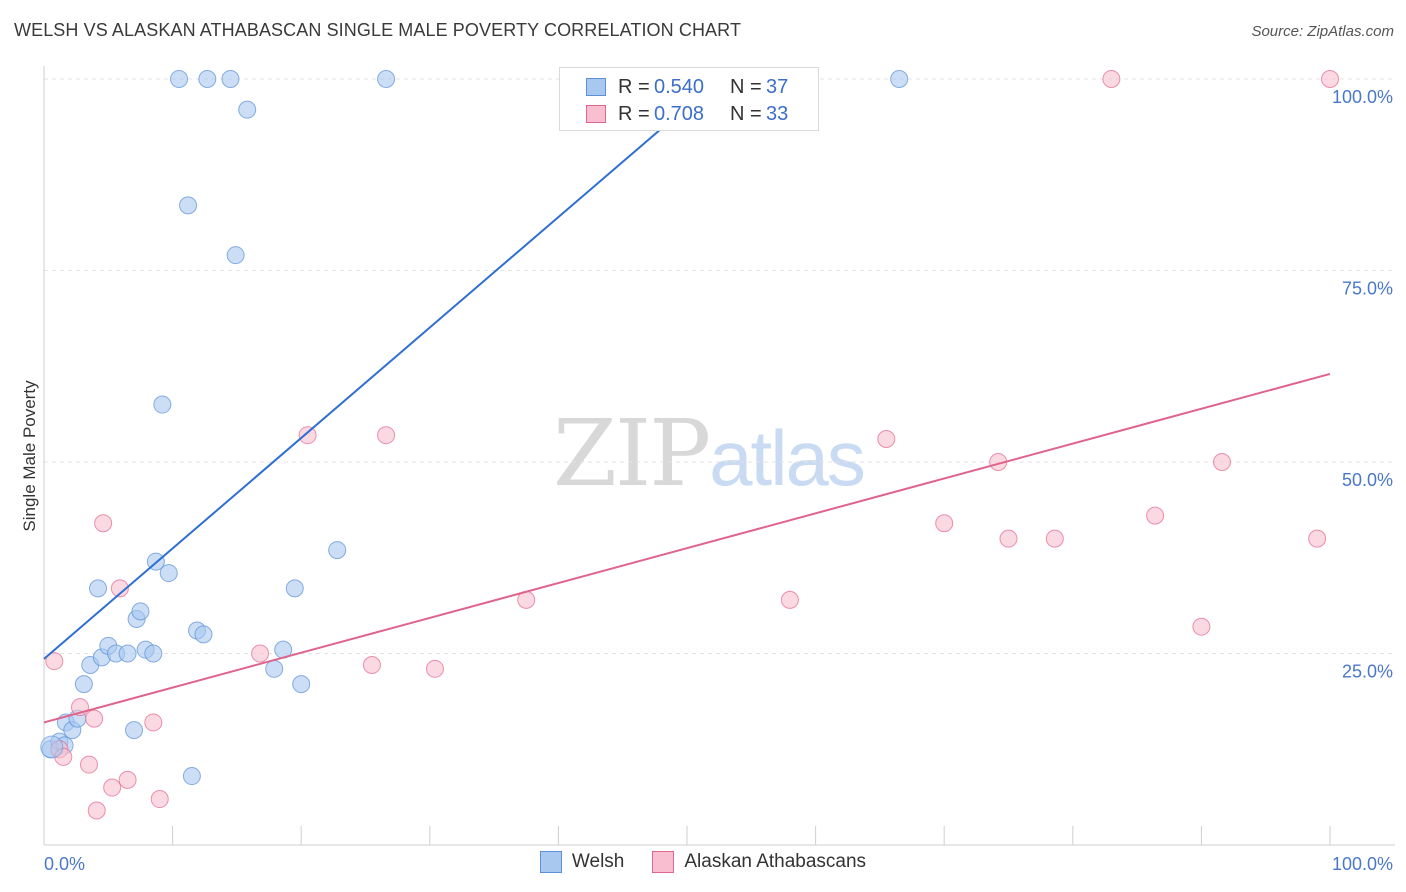 The image size is (1406, 892). What do you see at coordinates (679, 86) in the screenshot?
I see `legend-r-value: 0.540` at bounding box center [679, 86].